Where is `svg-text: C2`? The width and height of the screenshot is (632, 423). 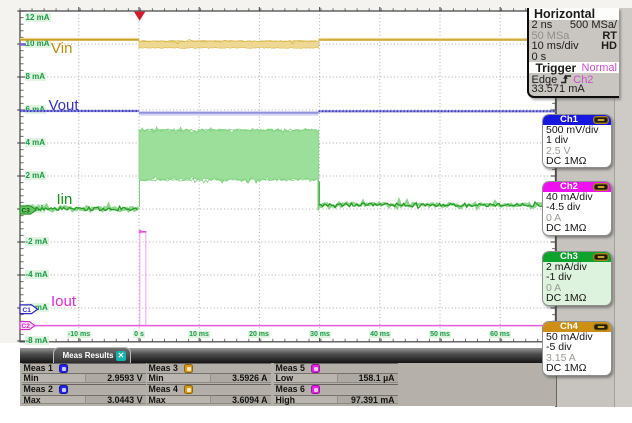 svg-text: C2 is located at coordinates (26, 326).